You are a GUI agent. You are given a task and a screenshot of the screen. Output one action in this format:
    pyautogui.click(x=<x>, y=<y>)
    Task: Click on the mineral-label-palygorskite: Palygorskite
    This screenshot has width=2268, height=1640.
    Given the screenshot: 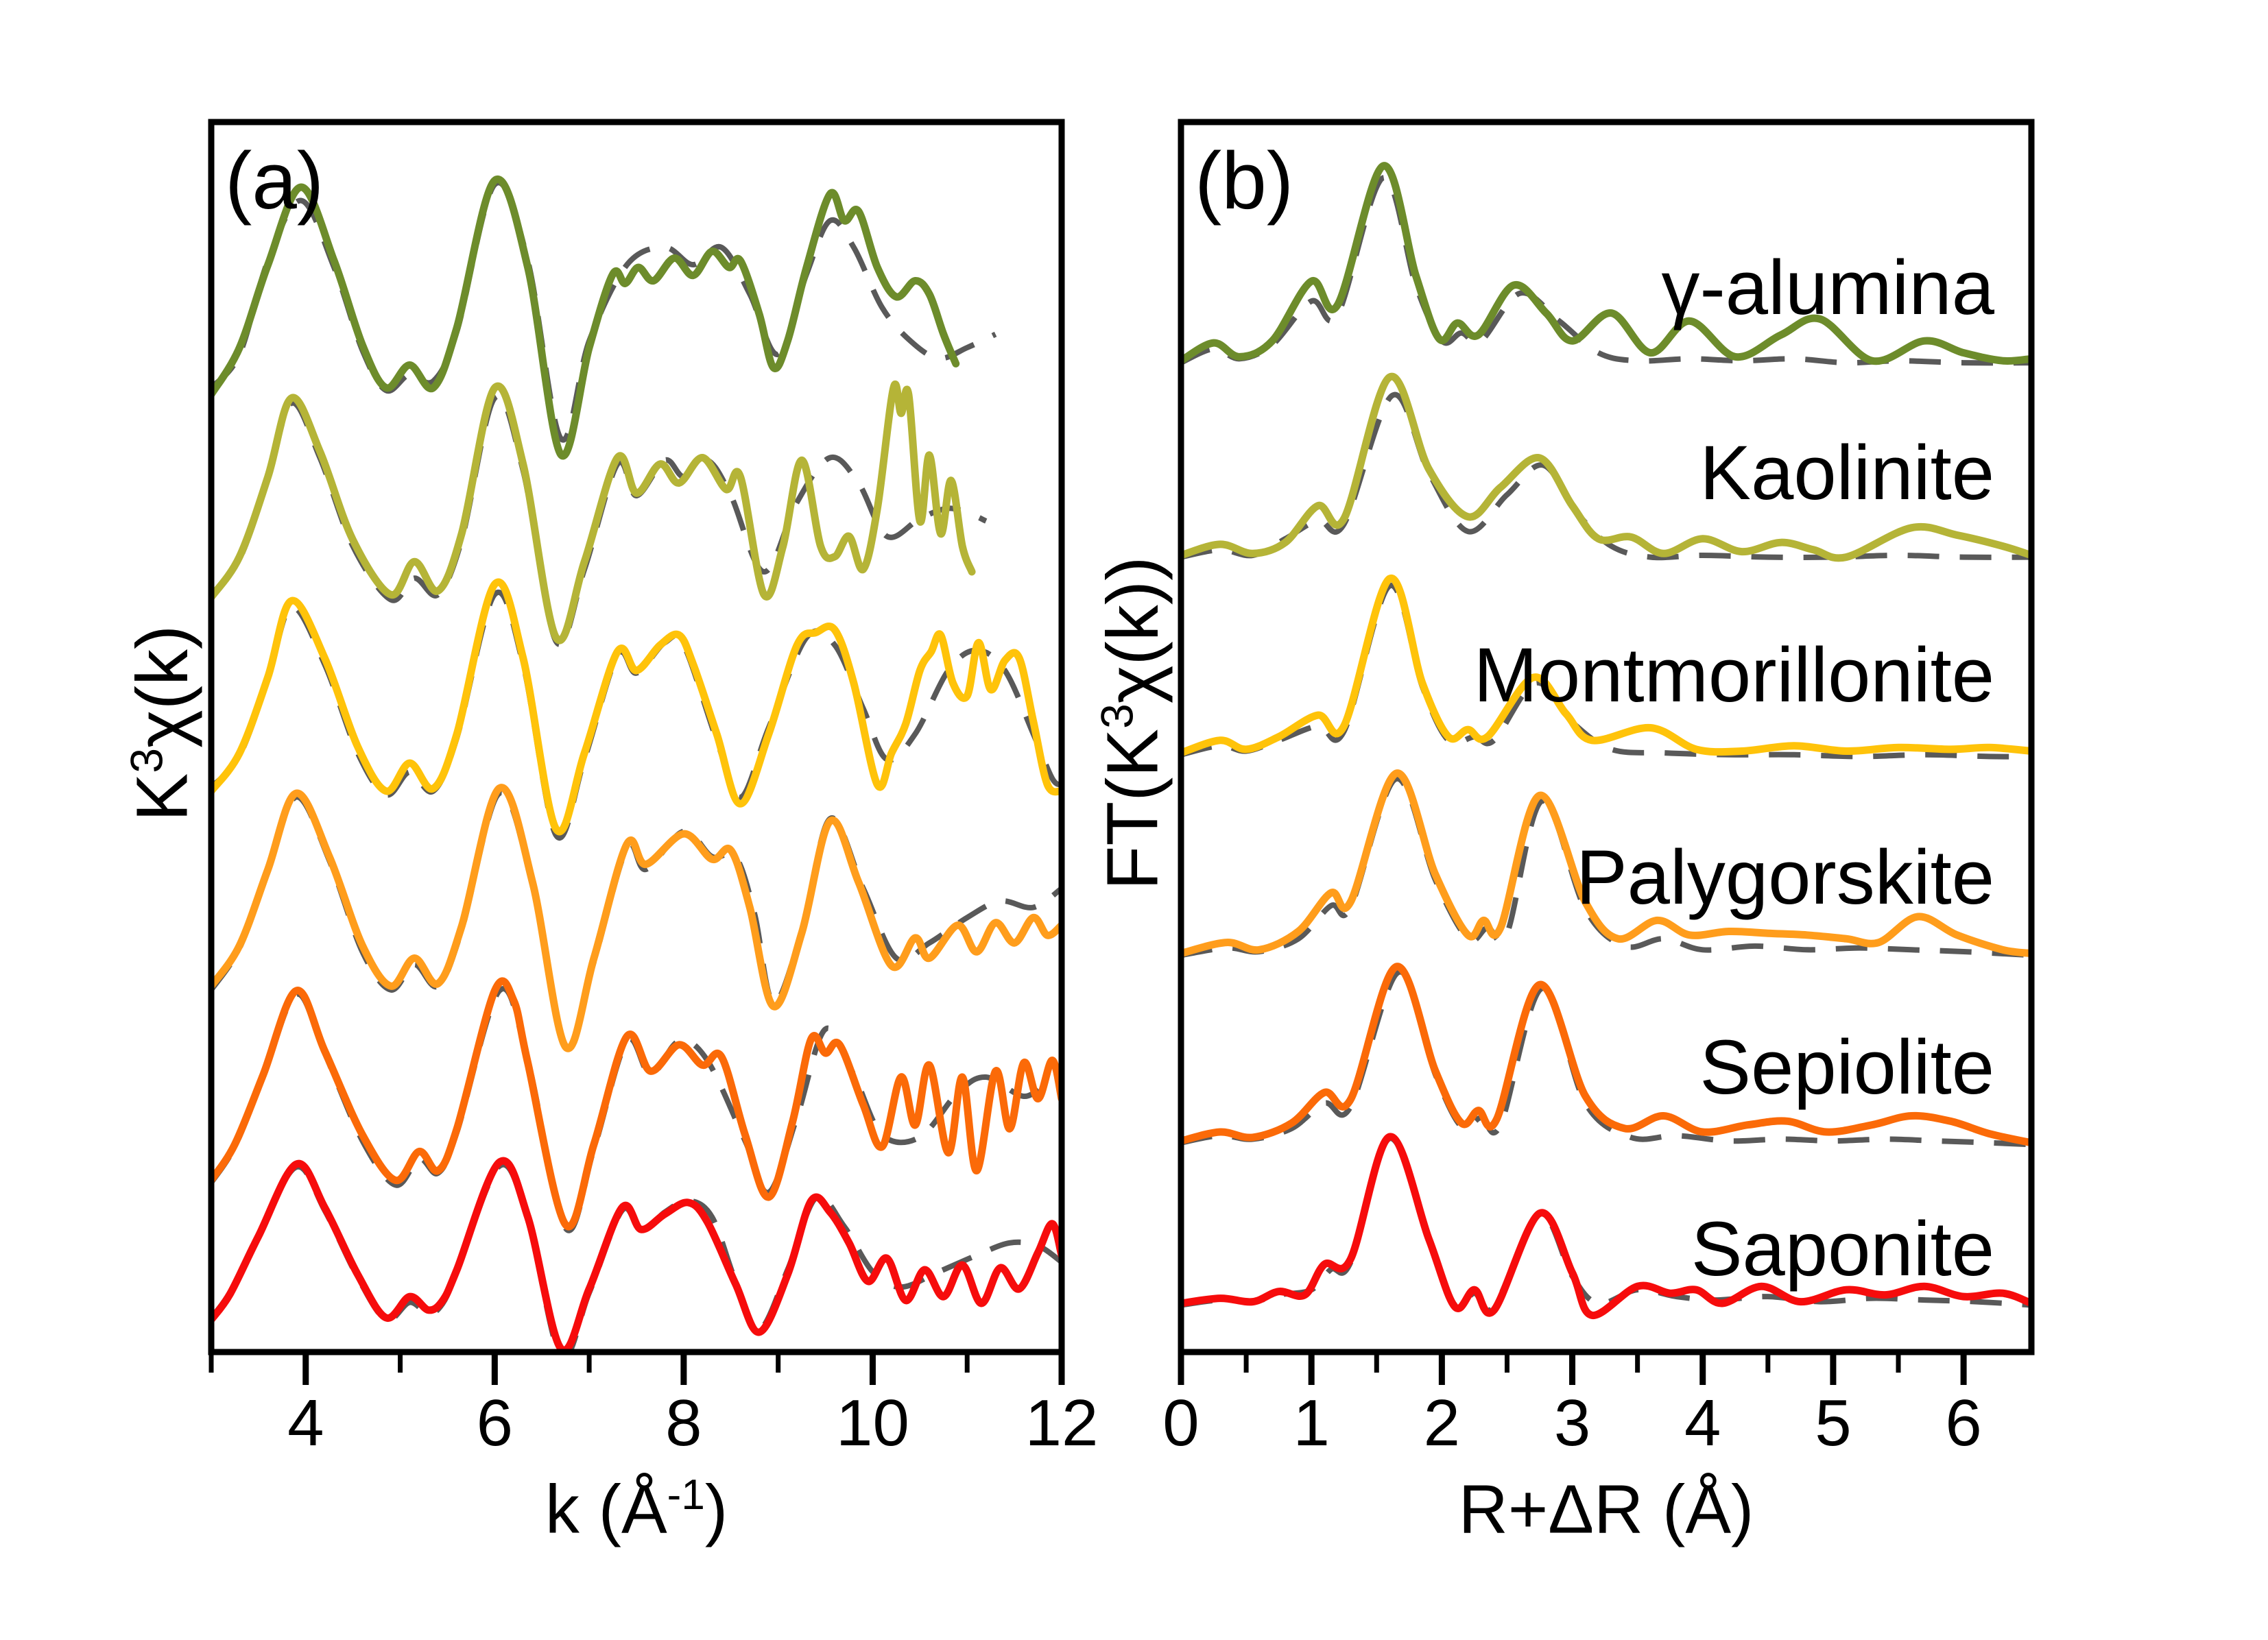 What is the action you would take?
    pyautogui.click(x=1785, y=877)
    